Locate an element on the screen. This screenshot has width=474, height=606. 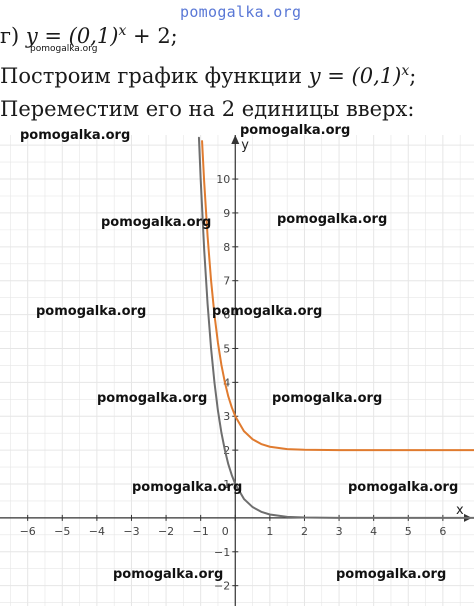
construct-formula: y = (0,1) is located at coordinates (355, 76).